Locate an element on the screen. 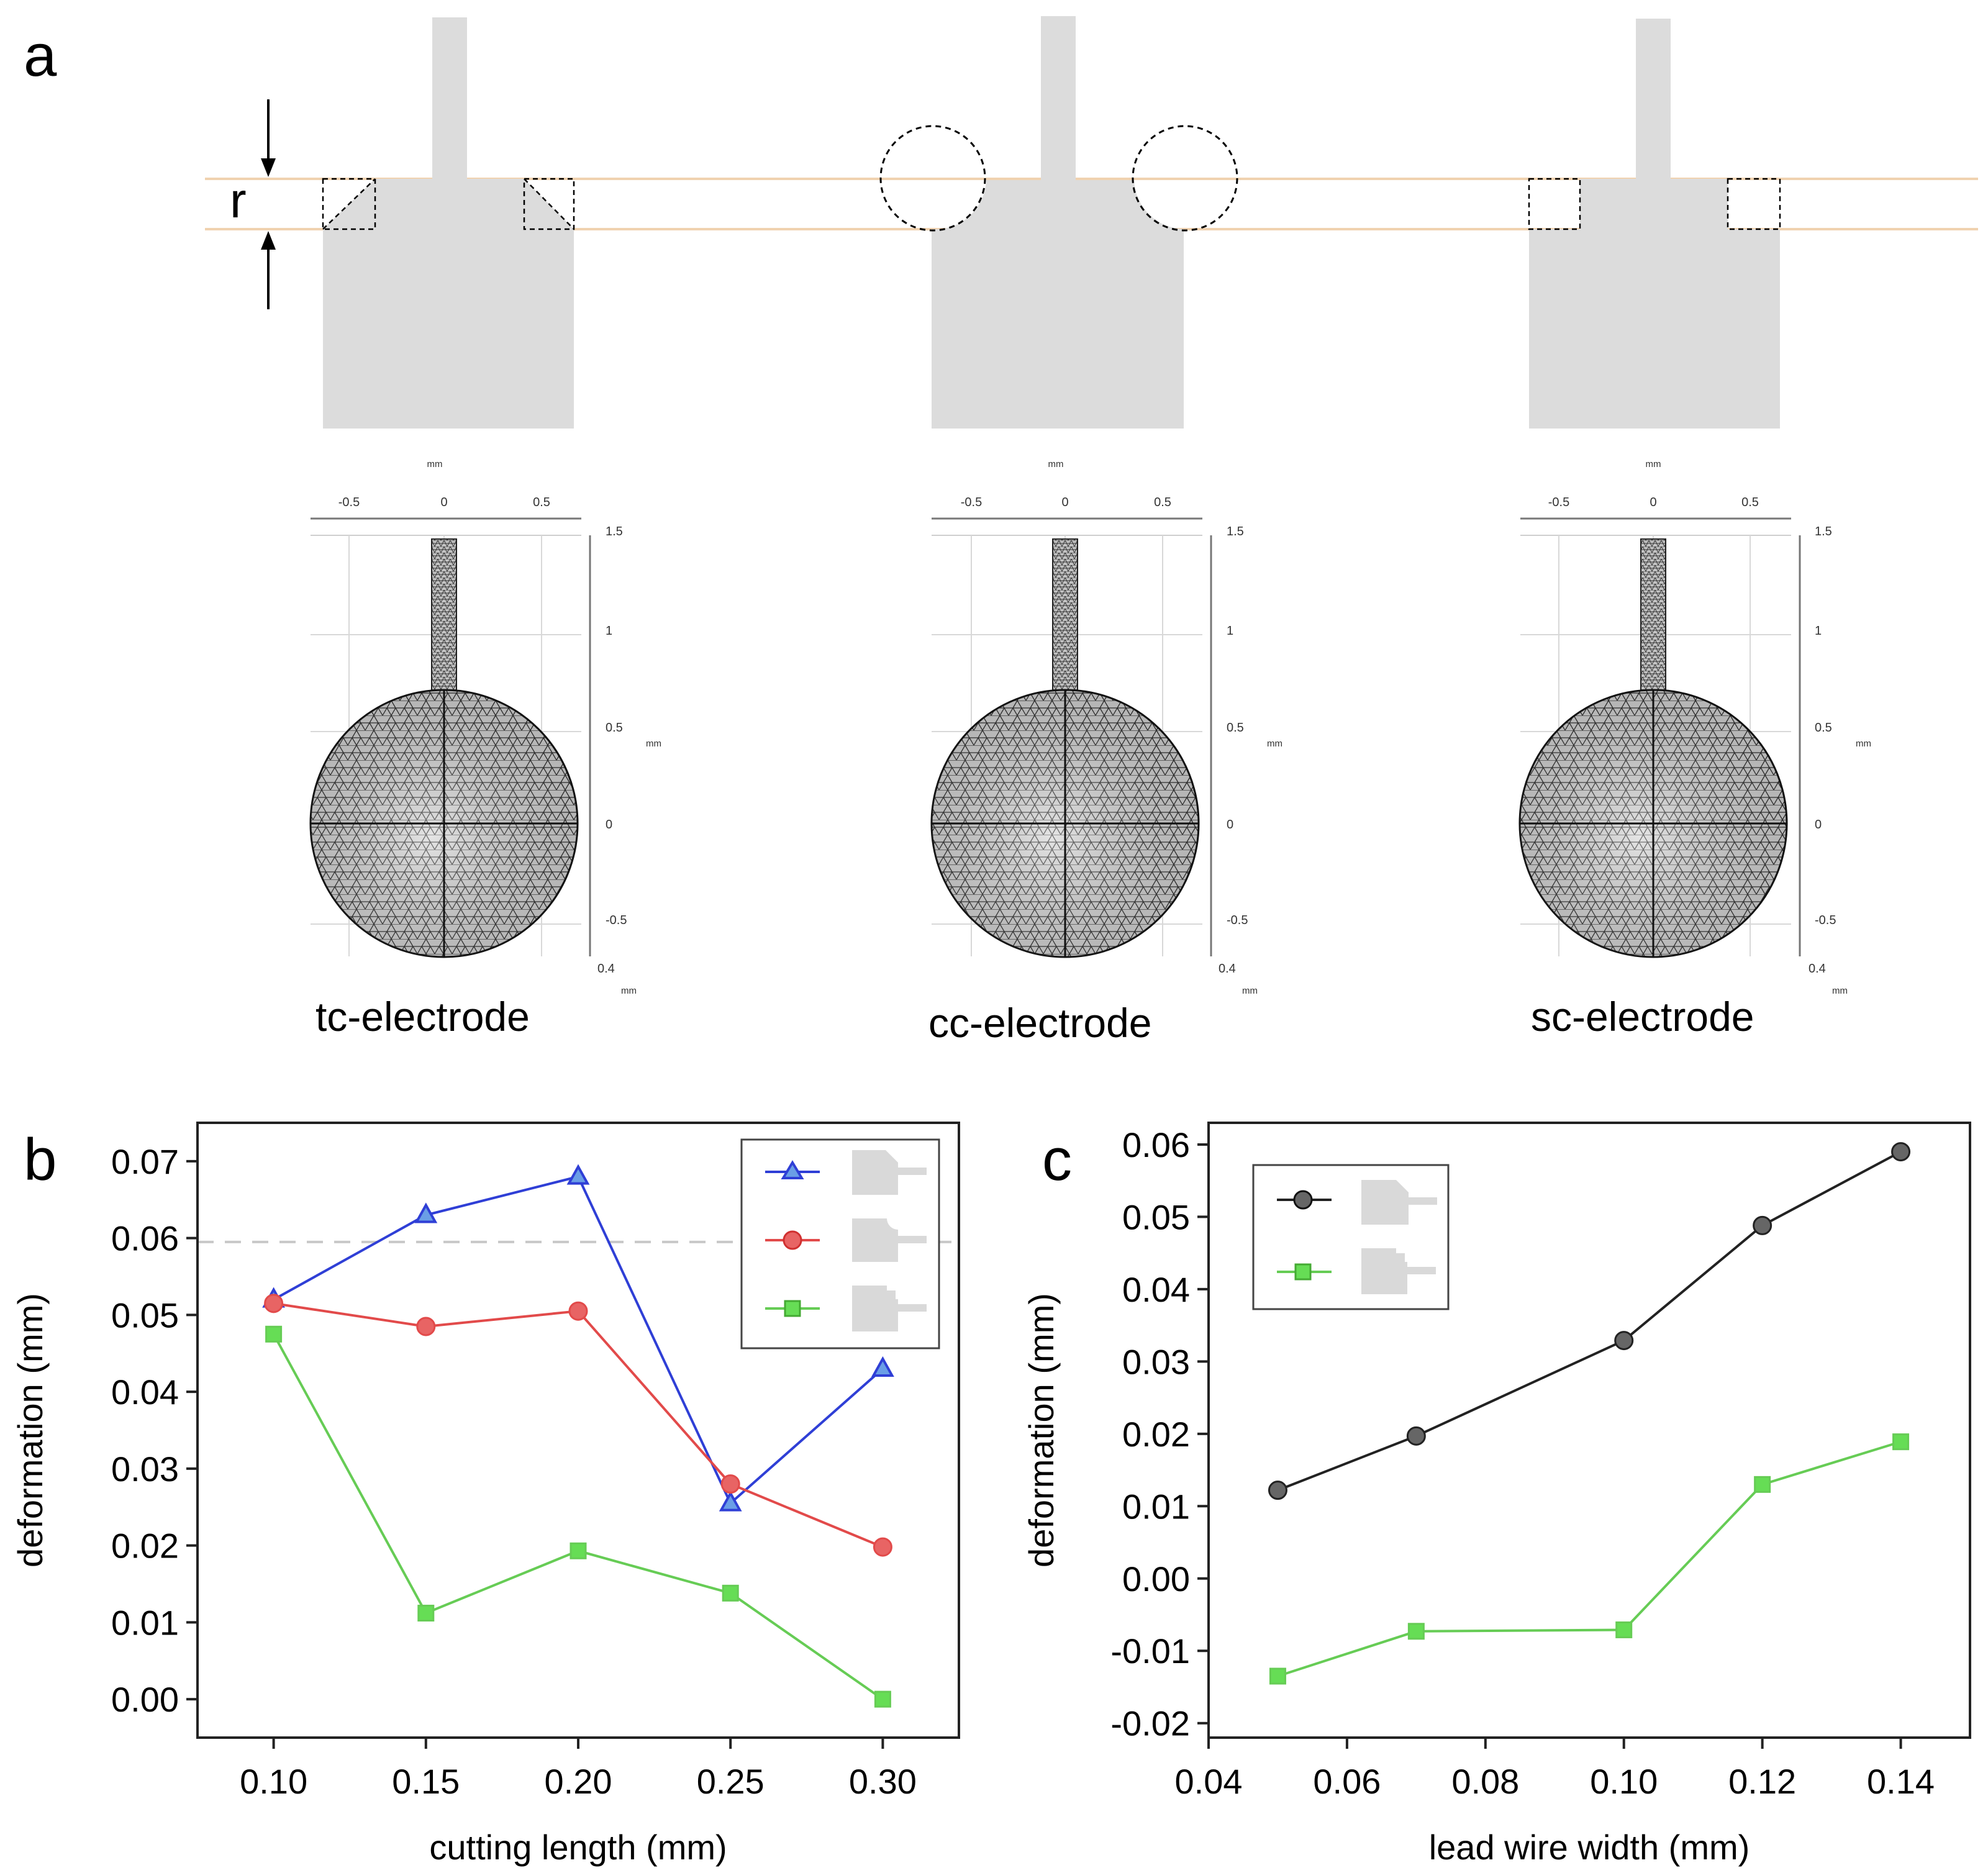  mesh-panel-cc: mm -0.5 0 0.5 1.5 1 0.5 mm 0 -0.5 0.4 is located at coordinates (1105, 752).